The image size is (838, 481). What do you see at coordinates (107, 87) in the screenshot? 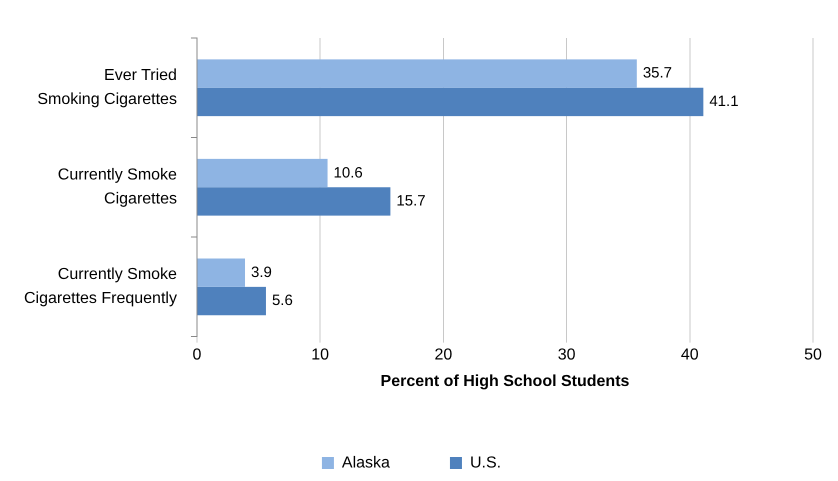
I see `y-tick-label: Ever Tried Smoking Cigarettes` at bounding box center [107, 87].